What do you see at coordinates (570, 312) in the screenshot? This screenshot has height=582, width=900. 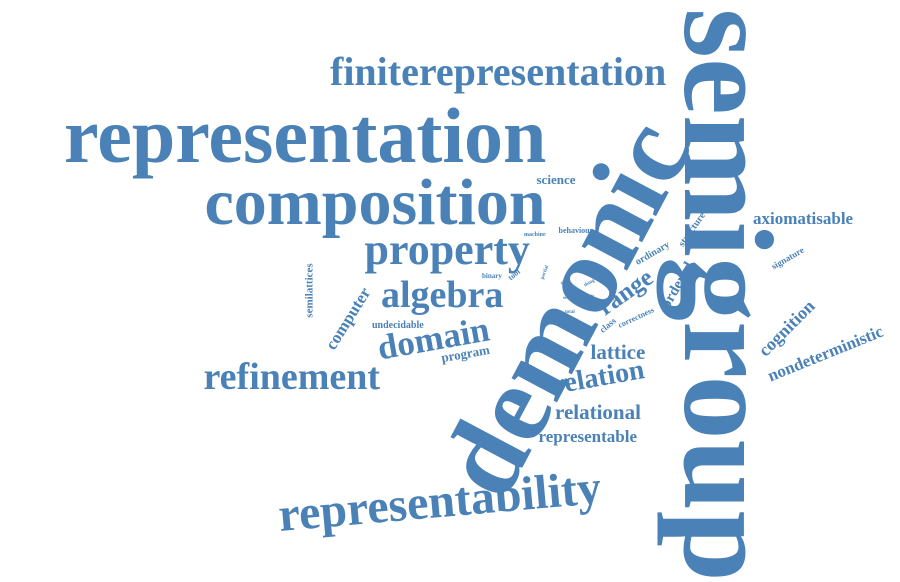 I see `word-total: total` at bounding box center [570, 312].